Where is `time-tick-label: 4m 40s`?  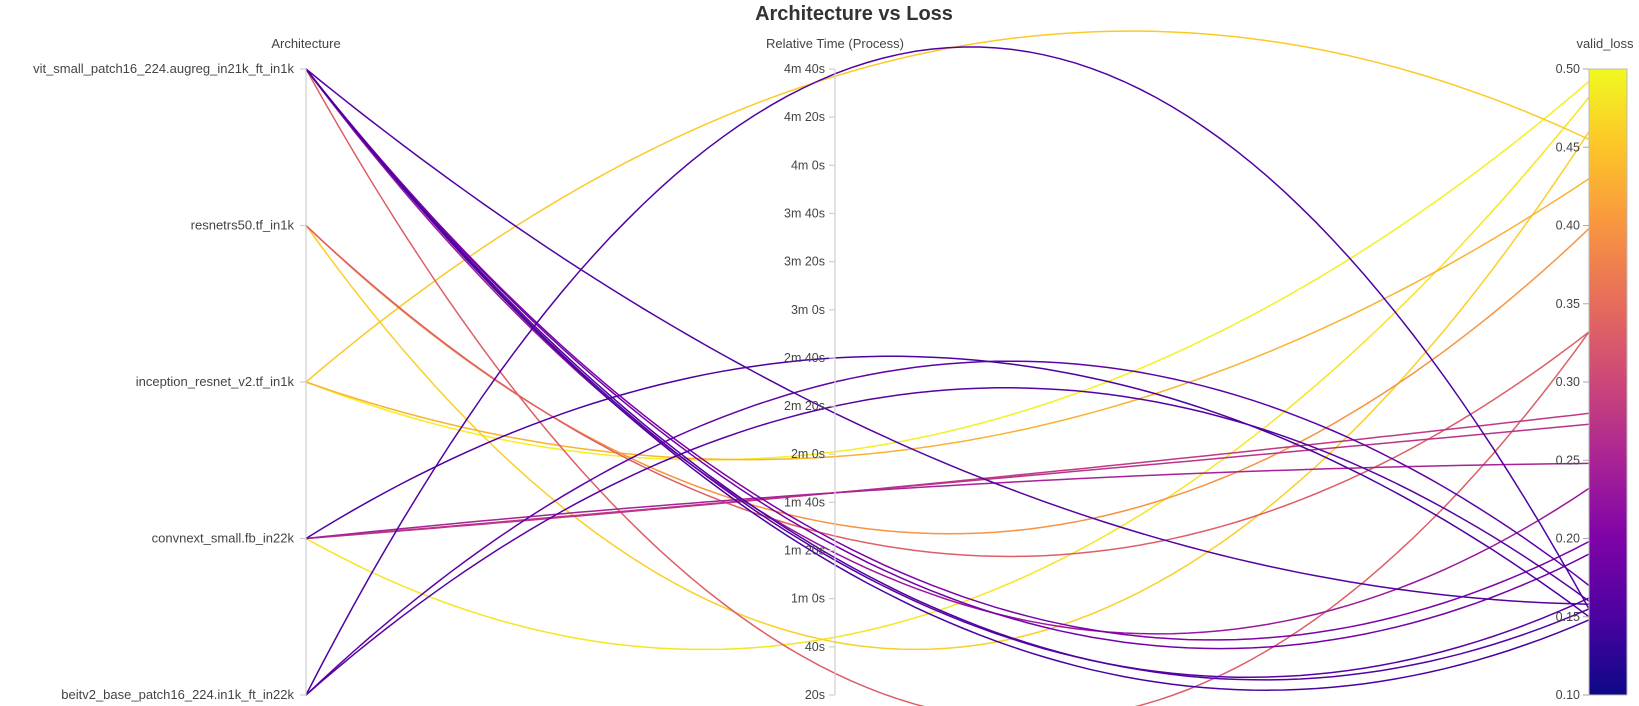
time-tick-label: 4m 40s is located at coordinates (804, 69).